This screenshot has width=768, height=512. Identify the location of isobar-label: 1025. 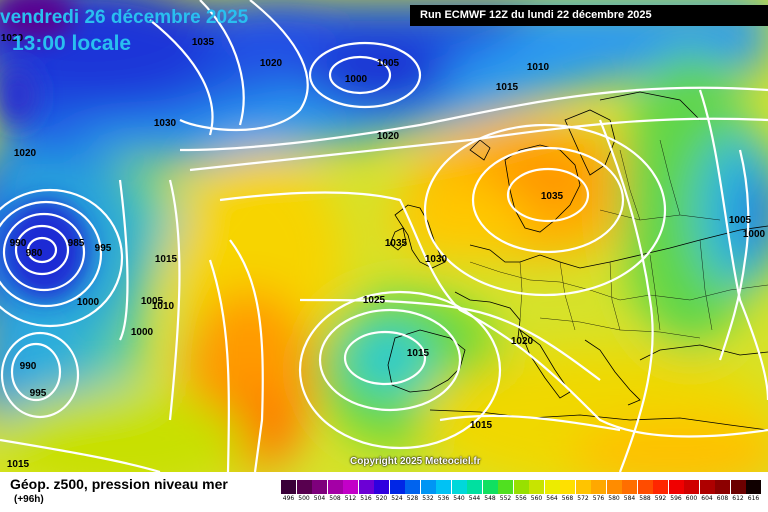
(374, 300).